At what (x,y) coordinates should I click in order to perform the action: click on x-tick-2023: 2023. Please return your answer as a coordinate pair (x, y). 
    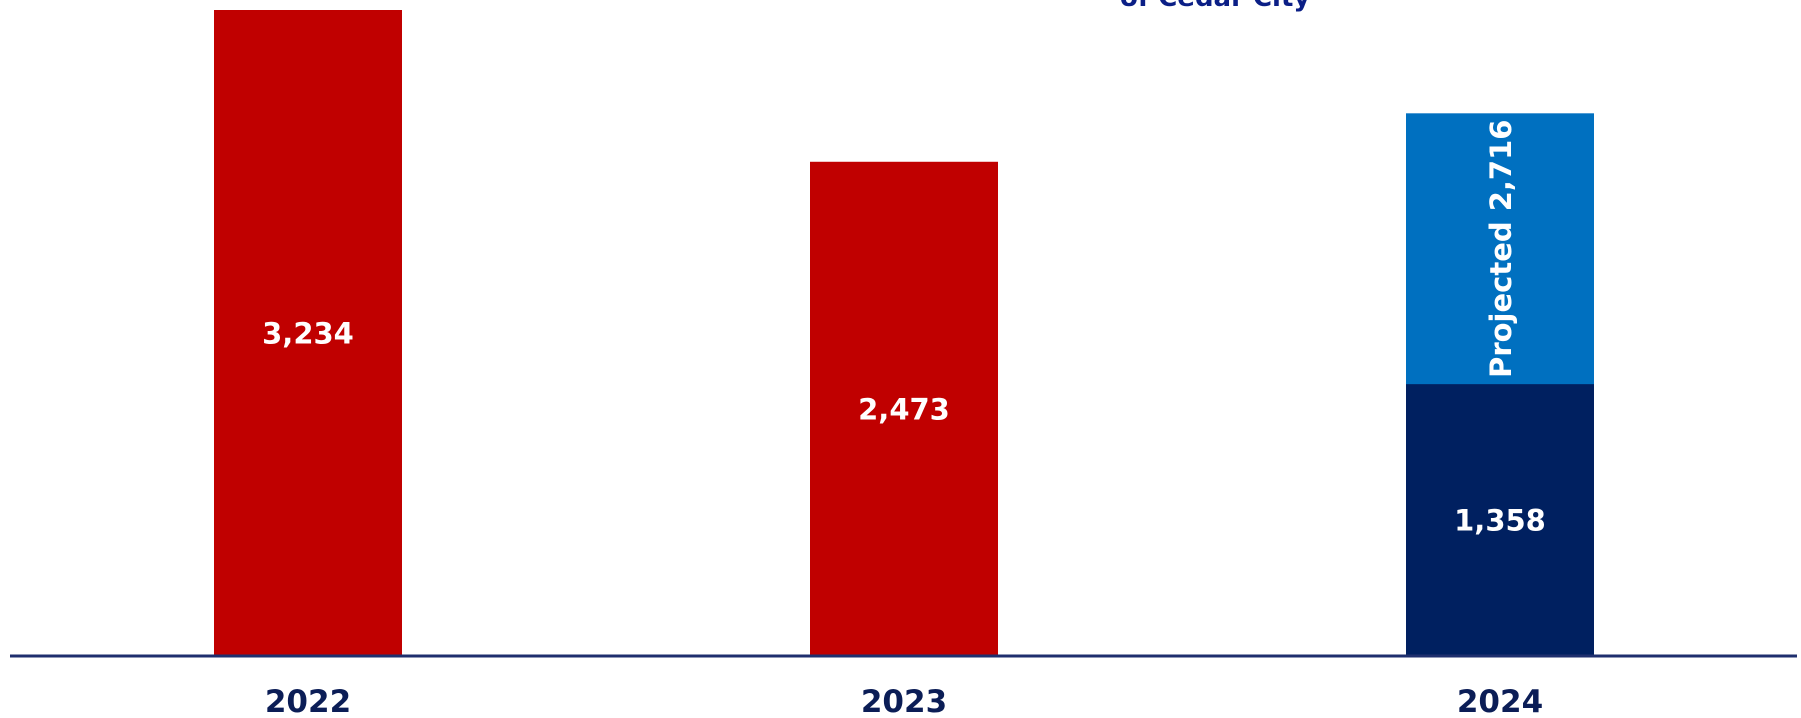
    Looking at the image, I should click on (904, 701).